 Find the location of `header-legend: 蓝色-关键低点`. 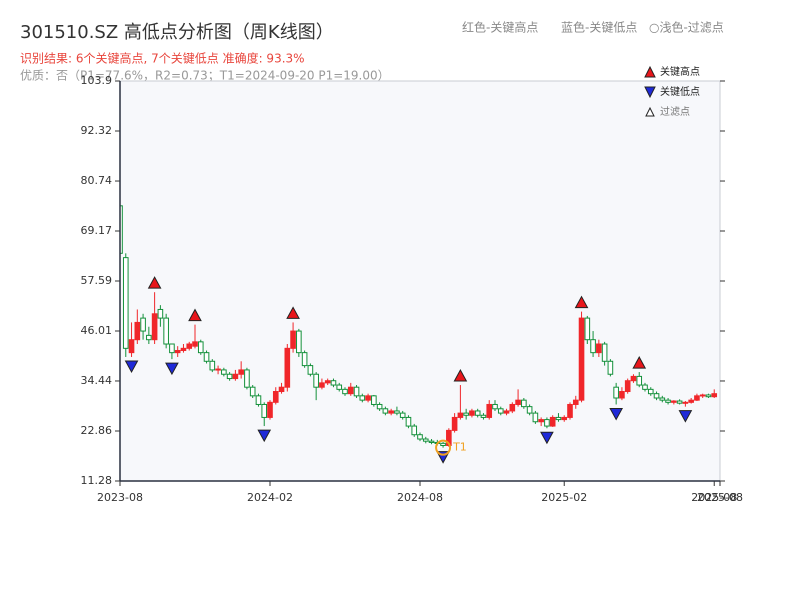

header-legend: 蓝色-关键低点 is located at coordinates (599, 28).